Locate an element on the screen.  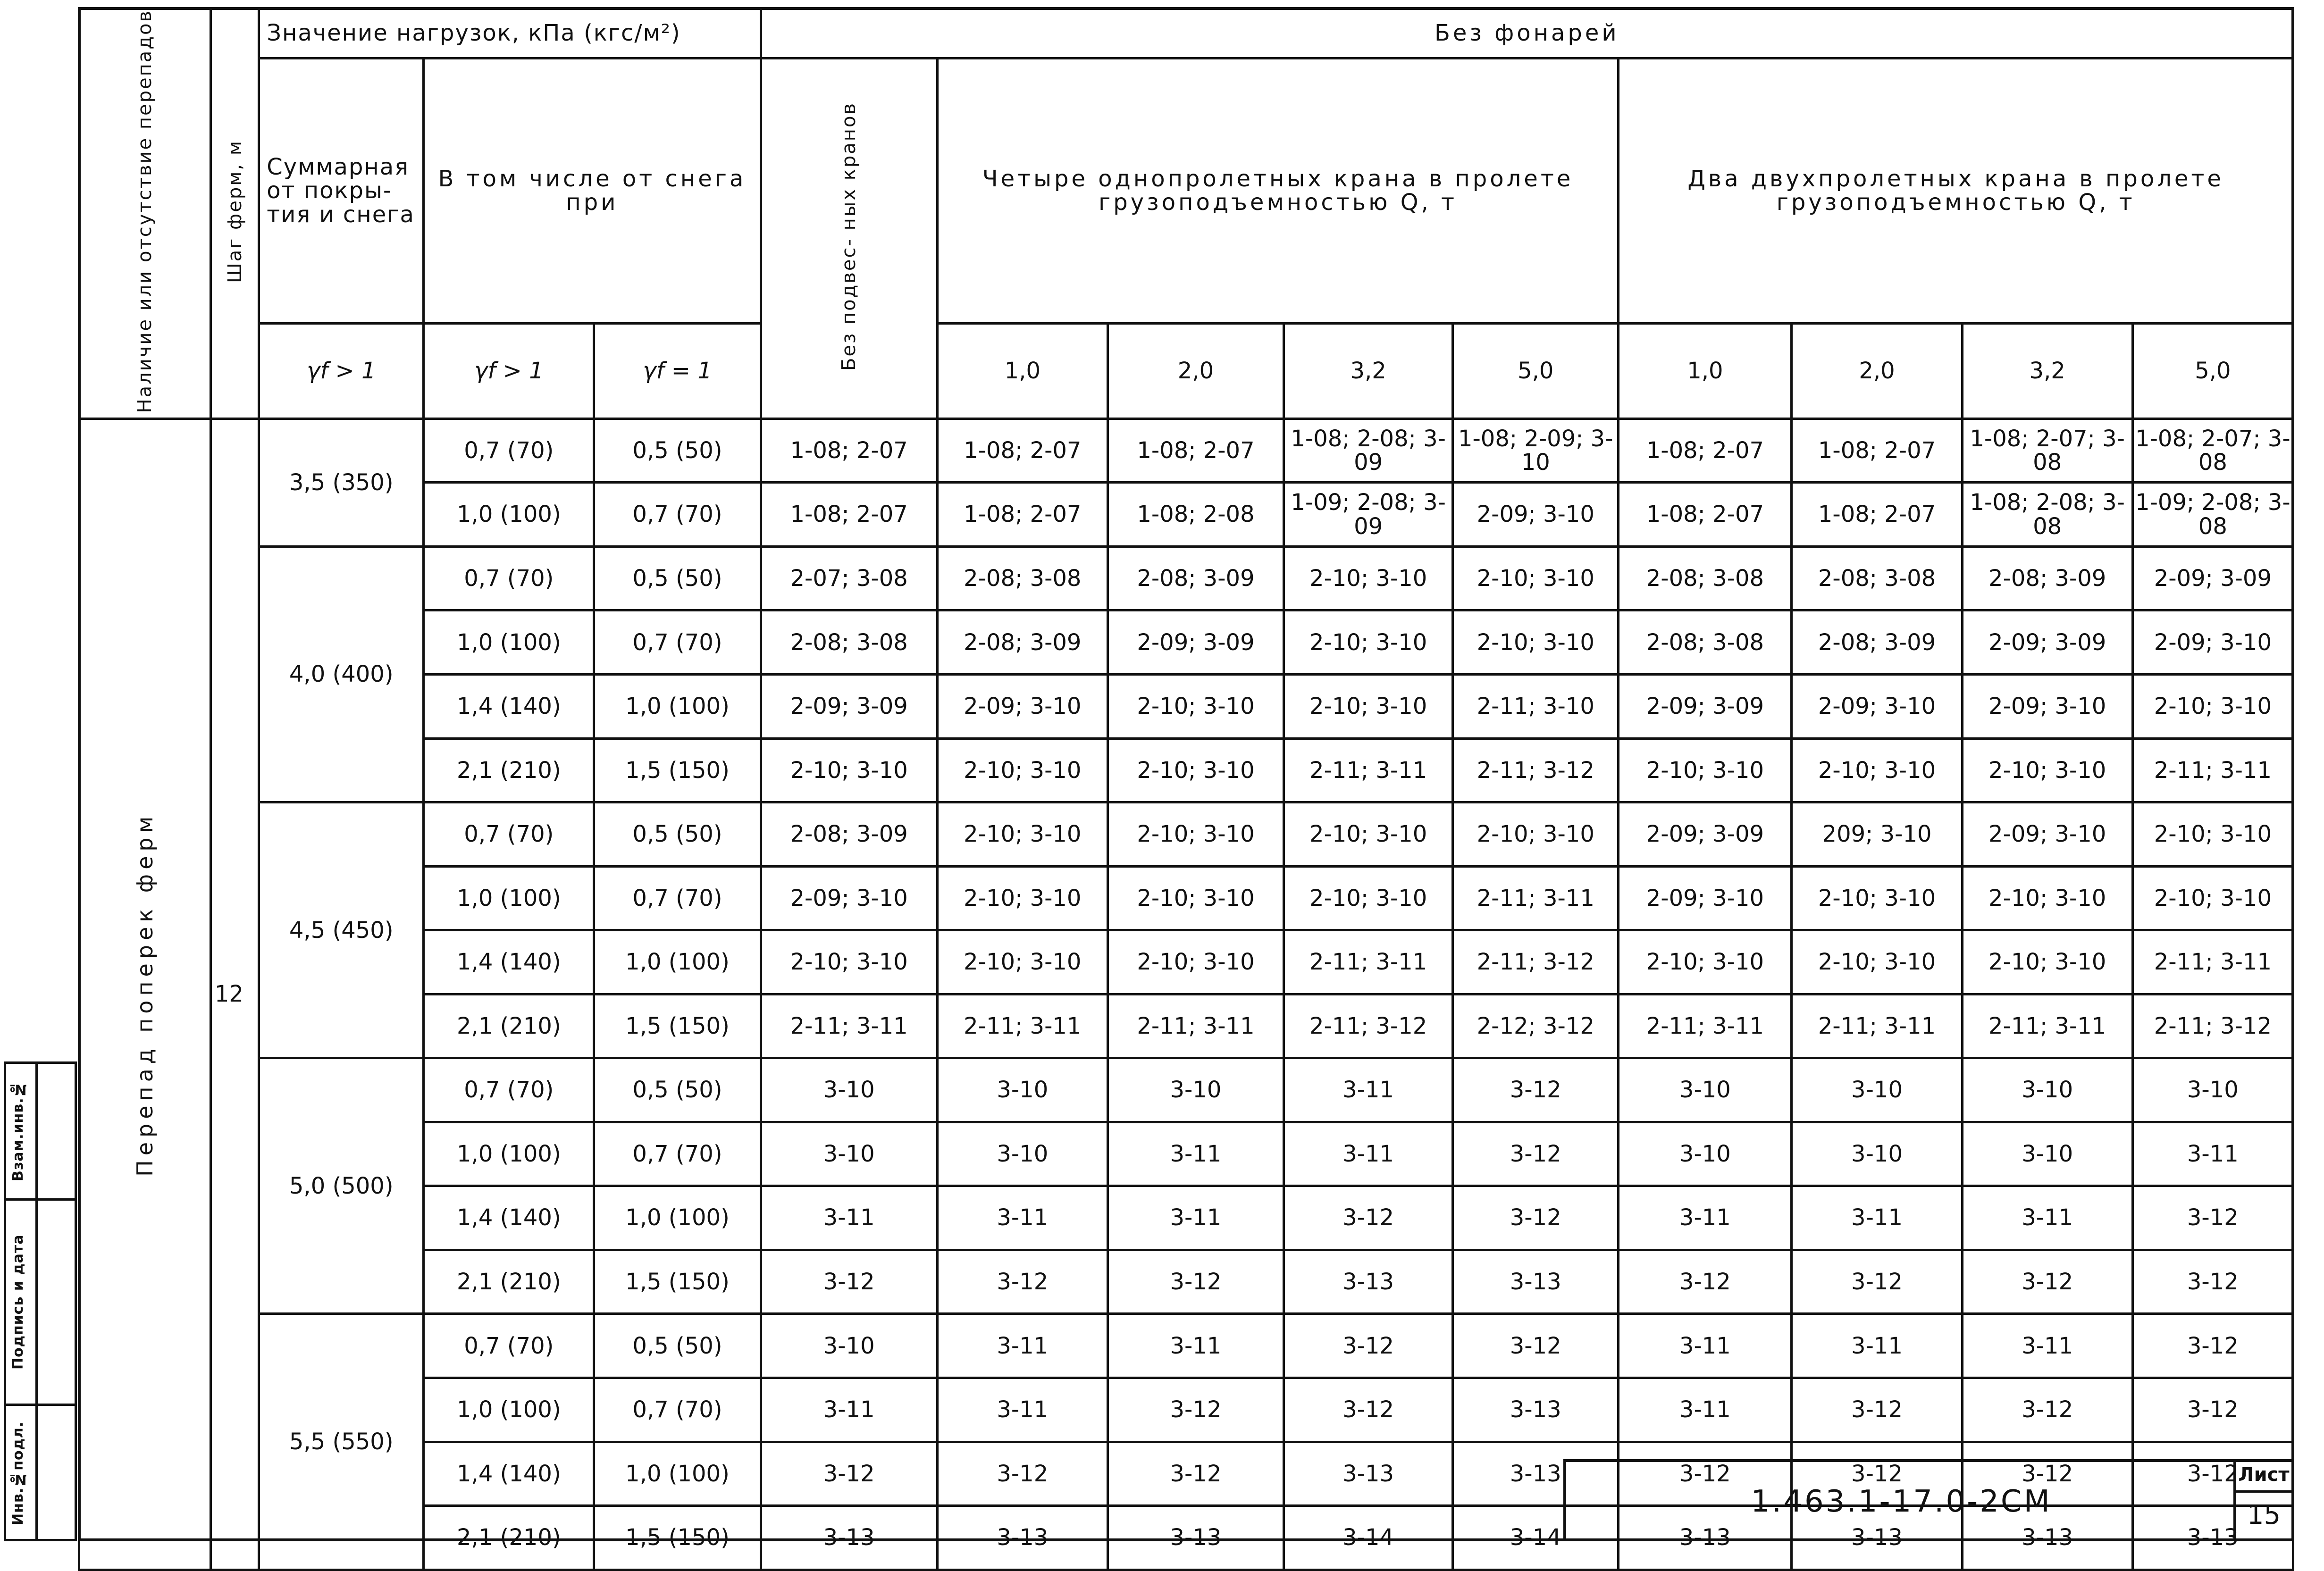
capacity-four-3: 5,0 is located at coordinates (1535, 371).